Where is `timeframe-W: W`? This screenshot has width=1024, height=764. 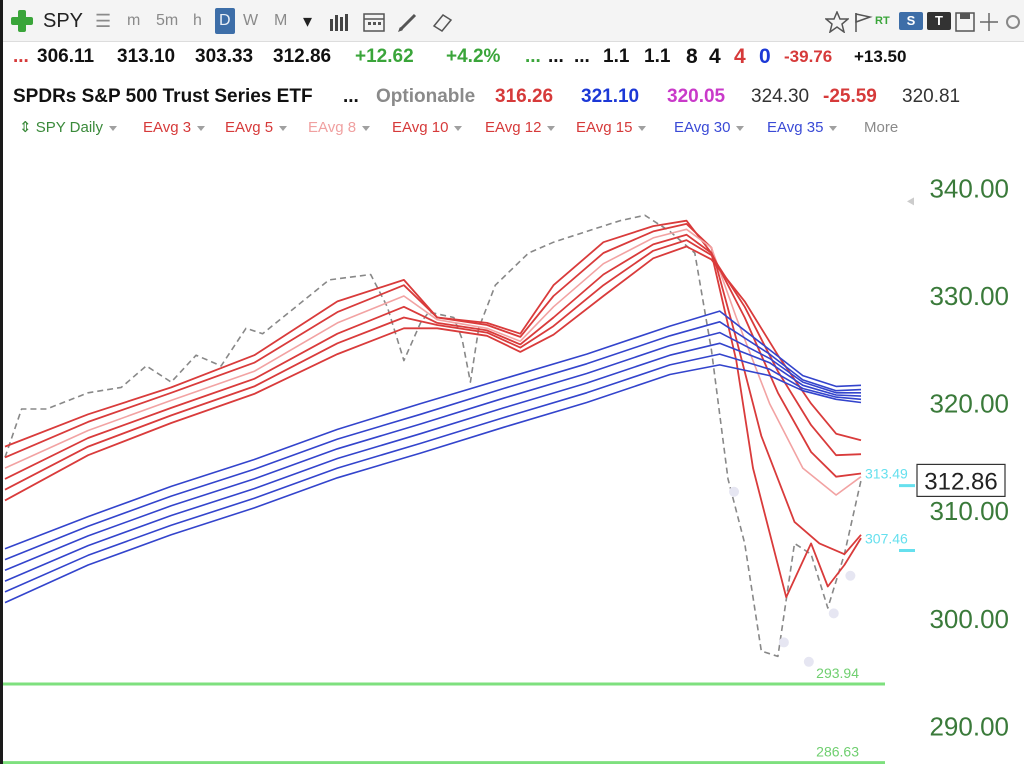 timeframe-W: W is located at coordinates (251, 20).